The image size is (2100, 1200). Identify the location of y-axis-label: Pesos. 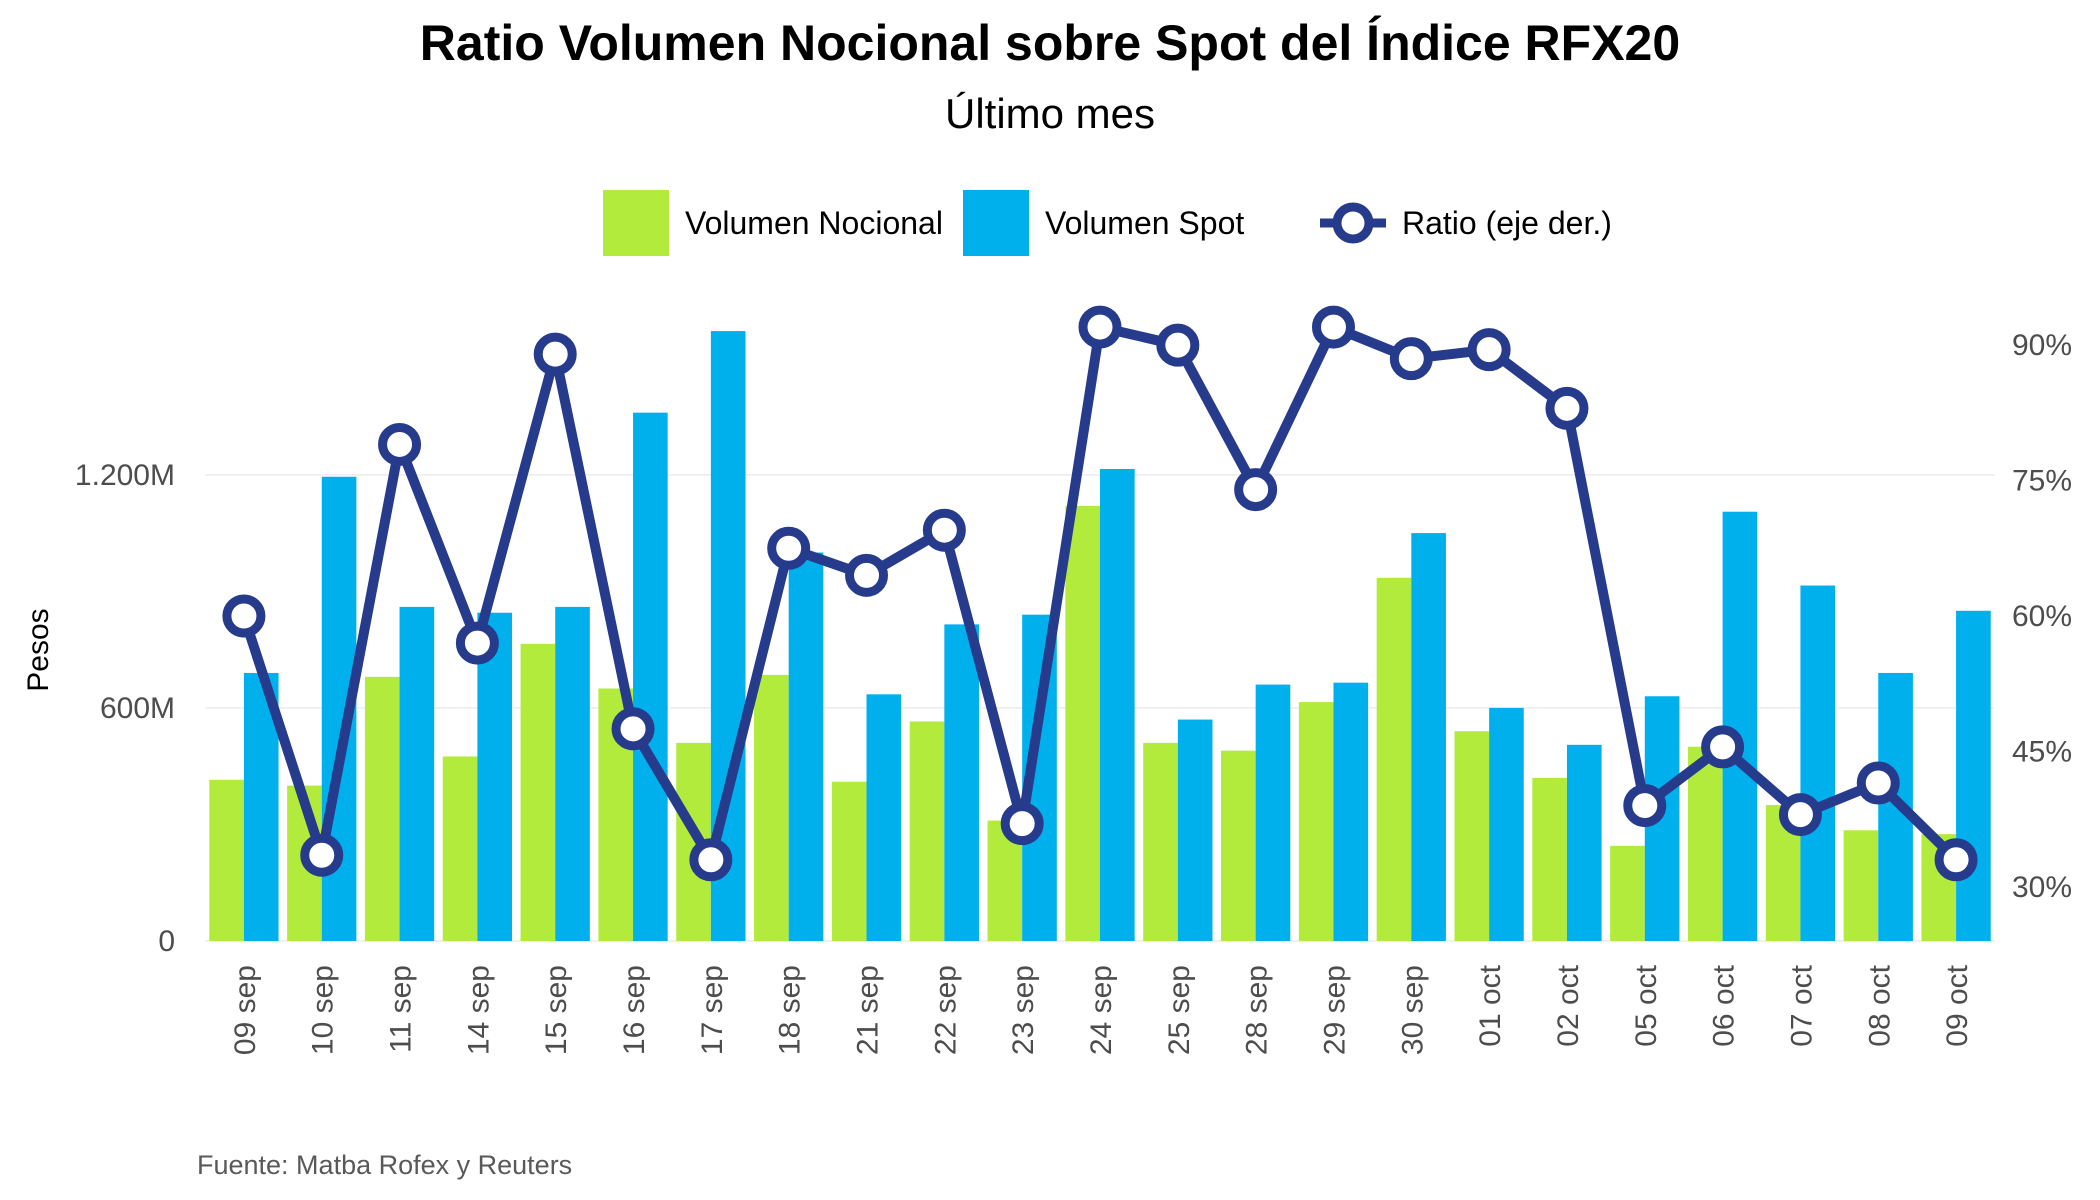
(38, 649).